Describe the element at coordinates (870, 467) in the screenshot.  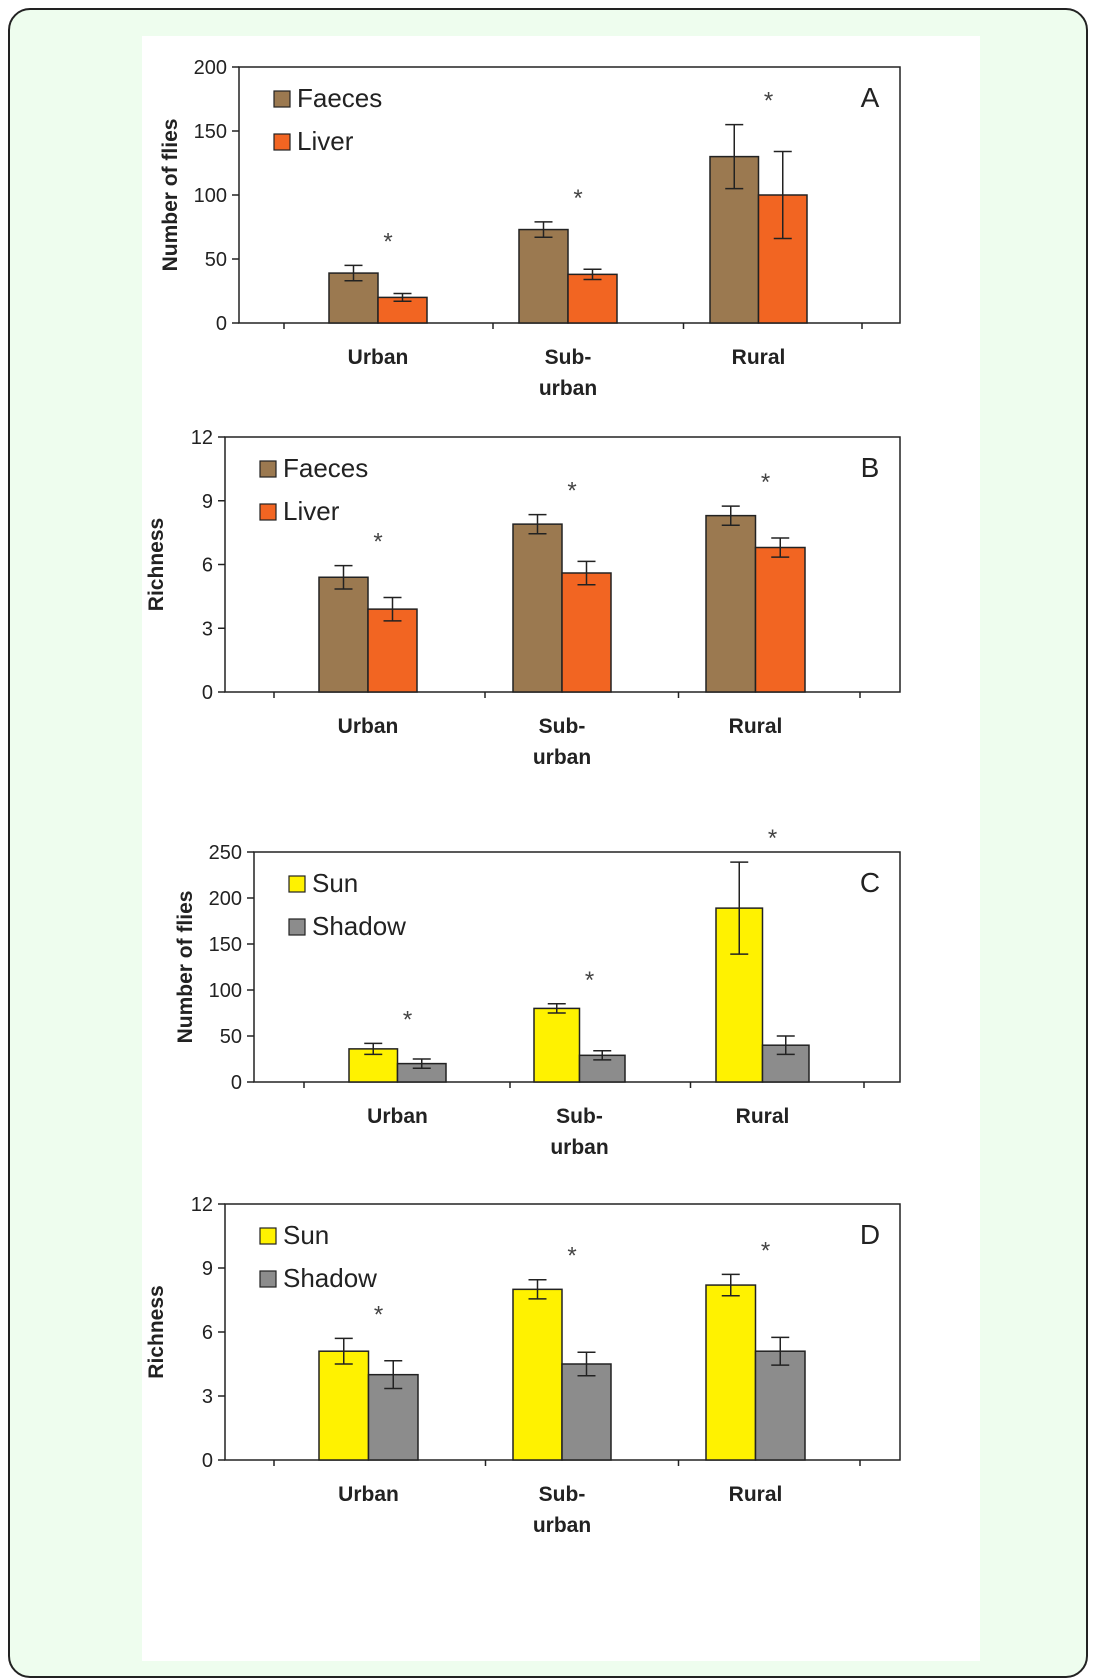
I see `panel-letter: B` at that location.